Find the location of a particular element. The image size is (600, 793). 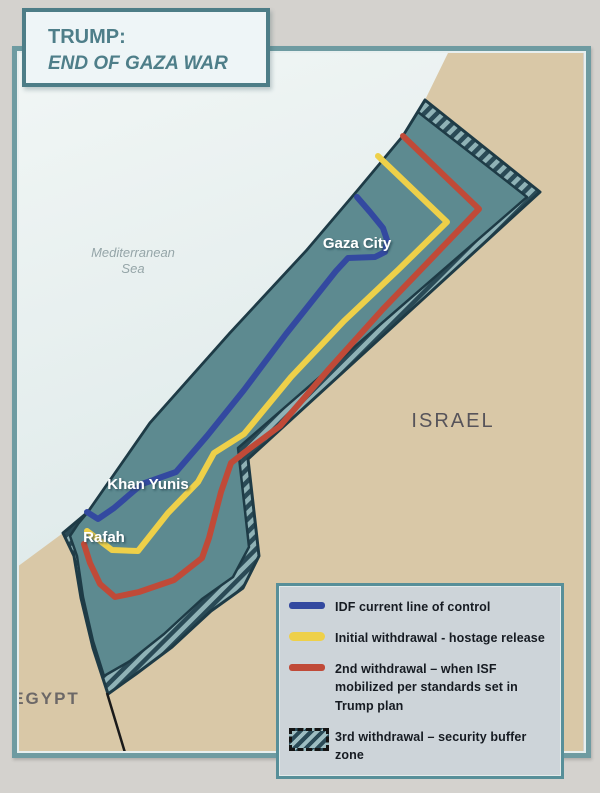

title-box: TRUMP: END OF GAZA WAR is located at coordinates (146, 47).